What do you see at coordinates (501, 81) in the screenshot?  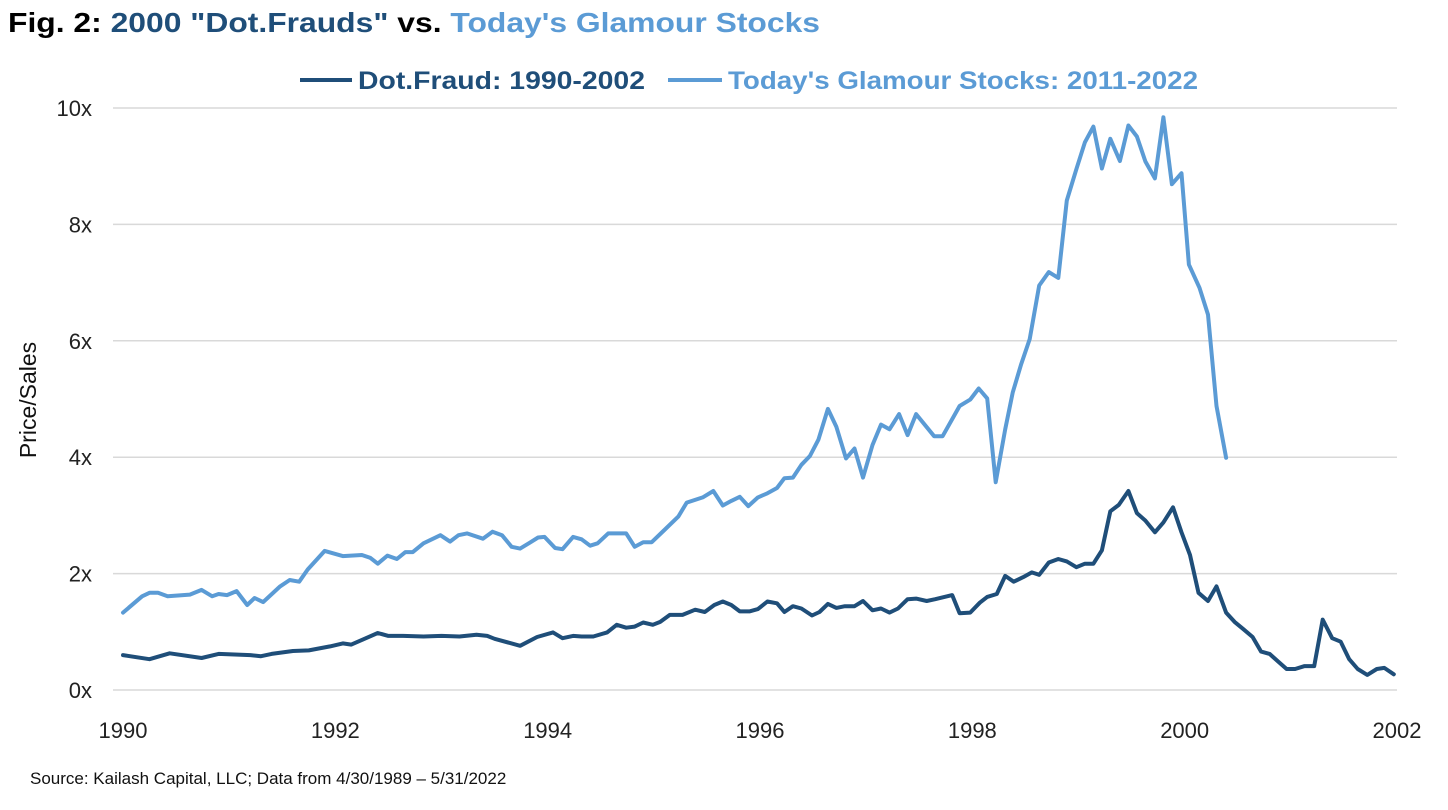 I see `legend-label-dotfraud: Dot.Fraud: 1990-2002` at bounding box center [501, 81].